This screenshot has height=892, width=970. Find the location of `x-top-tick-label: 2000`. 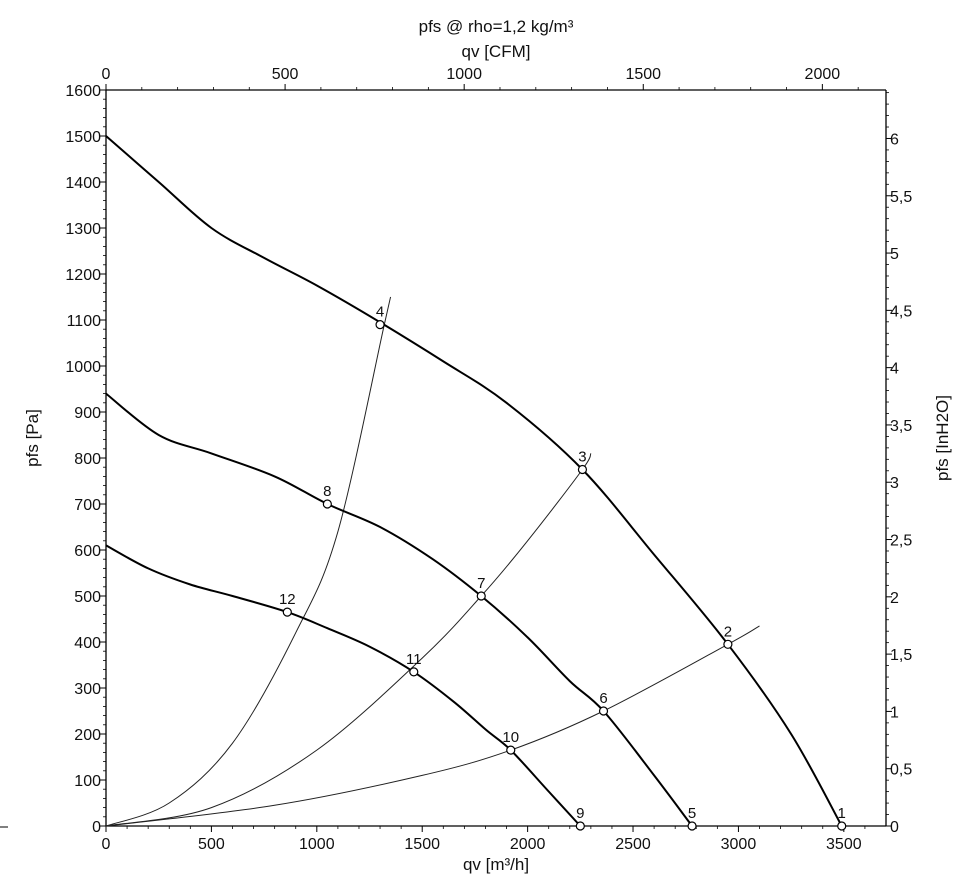

x-top-tick-label: 2000 is located at coordinates (823, 74).